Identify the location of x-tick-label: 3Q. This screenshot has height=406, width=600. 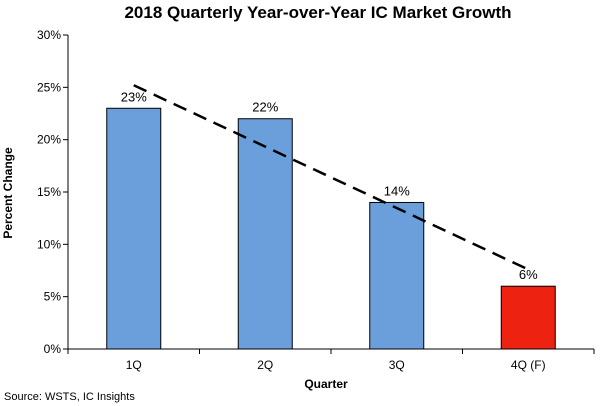
(397, 365).